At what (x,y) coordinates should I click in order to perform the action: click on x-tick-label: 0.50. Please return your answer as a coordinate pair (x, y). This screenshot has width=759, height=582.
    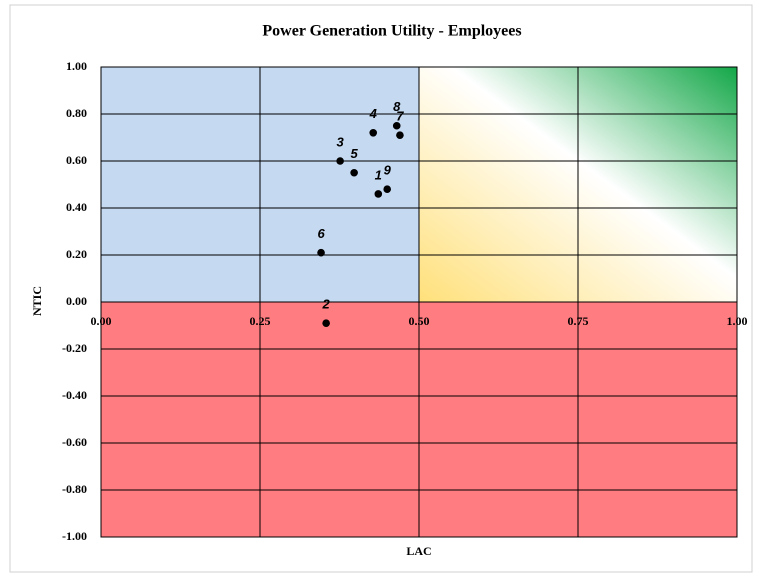
    Looking at the image, I should click on (419, 321).